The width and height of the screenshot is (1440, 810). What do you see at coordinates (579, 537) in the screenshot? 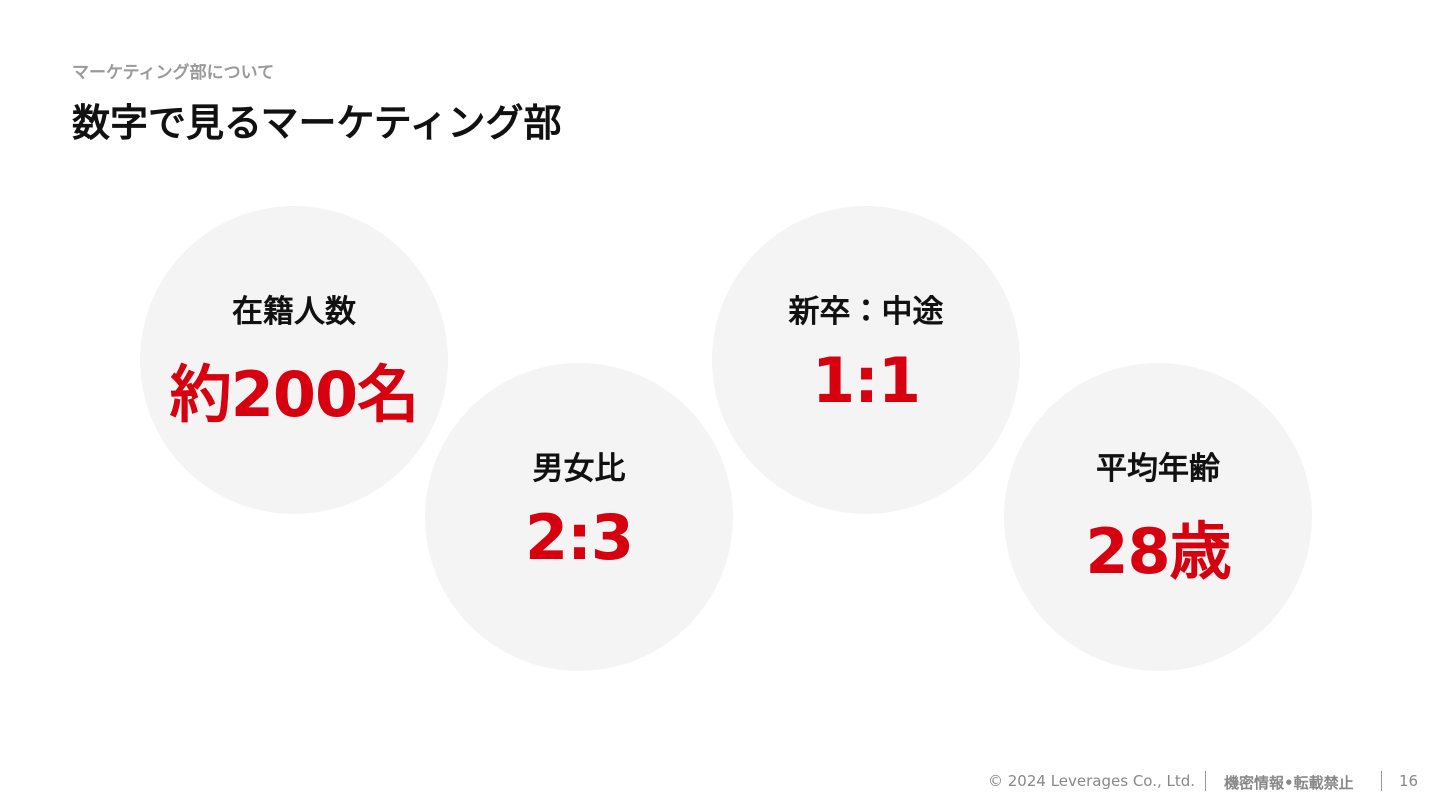
I see `stat-value: 2:3` at bounding box center [579, 537].